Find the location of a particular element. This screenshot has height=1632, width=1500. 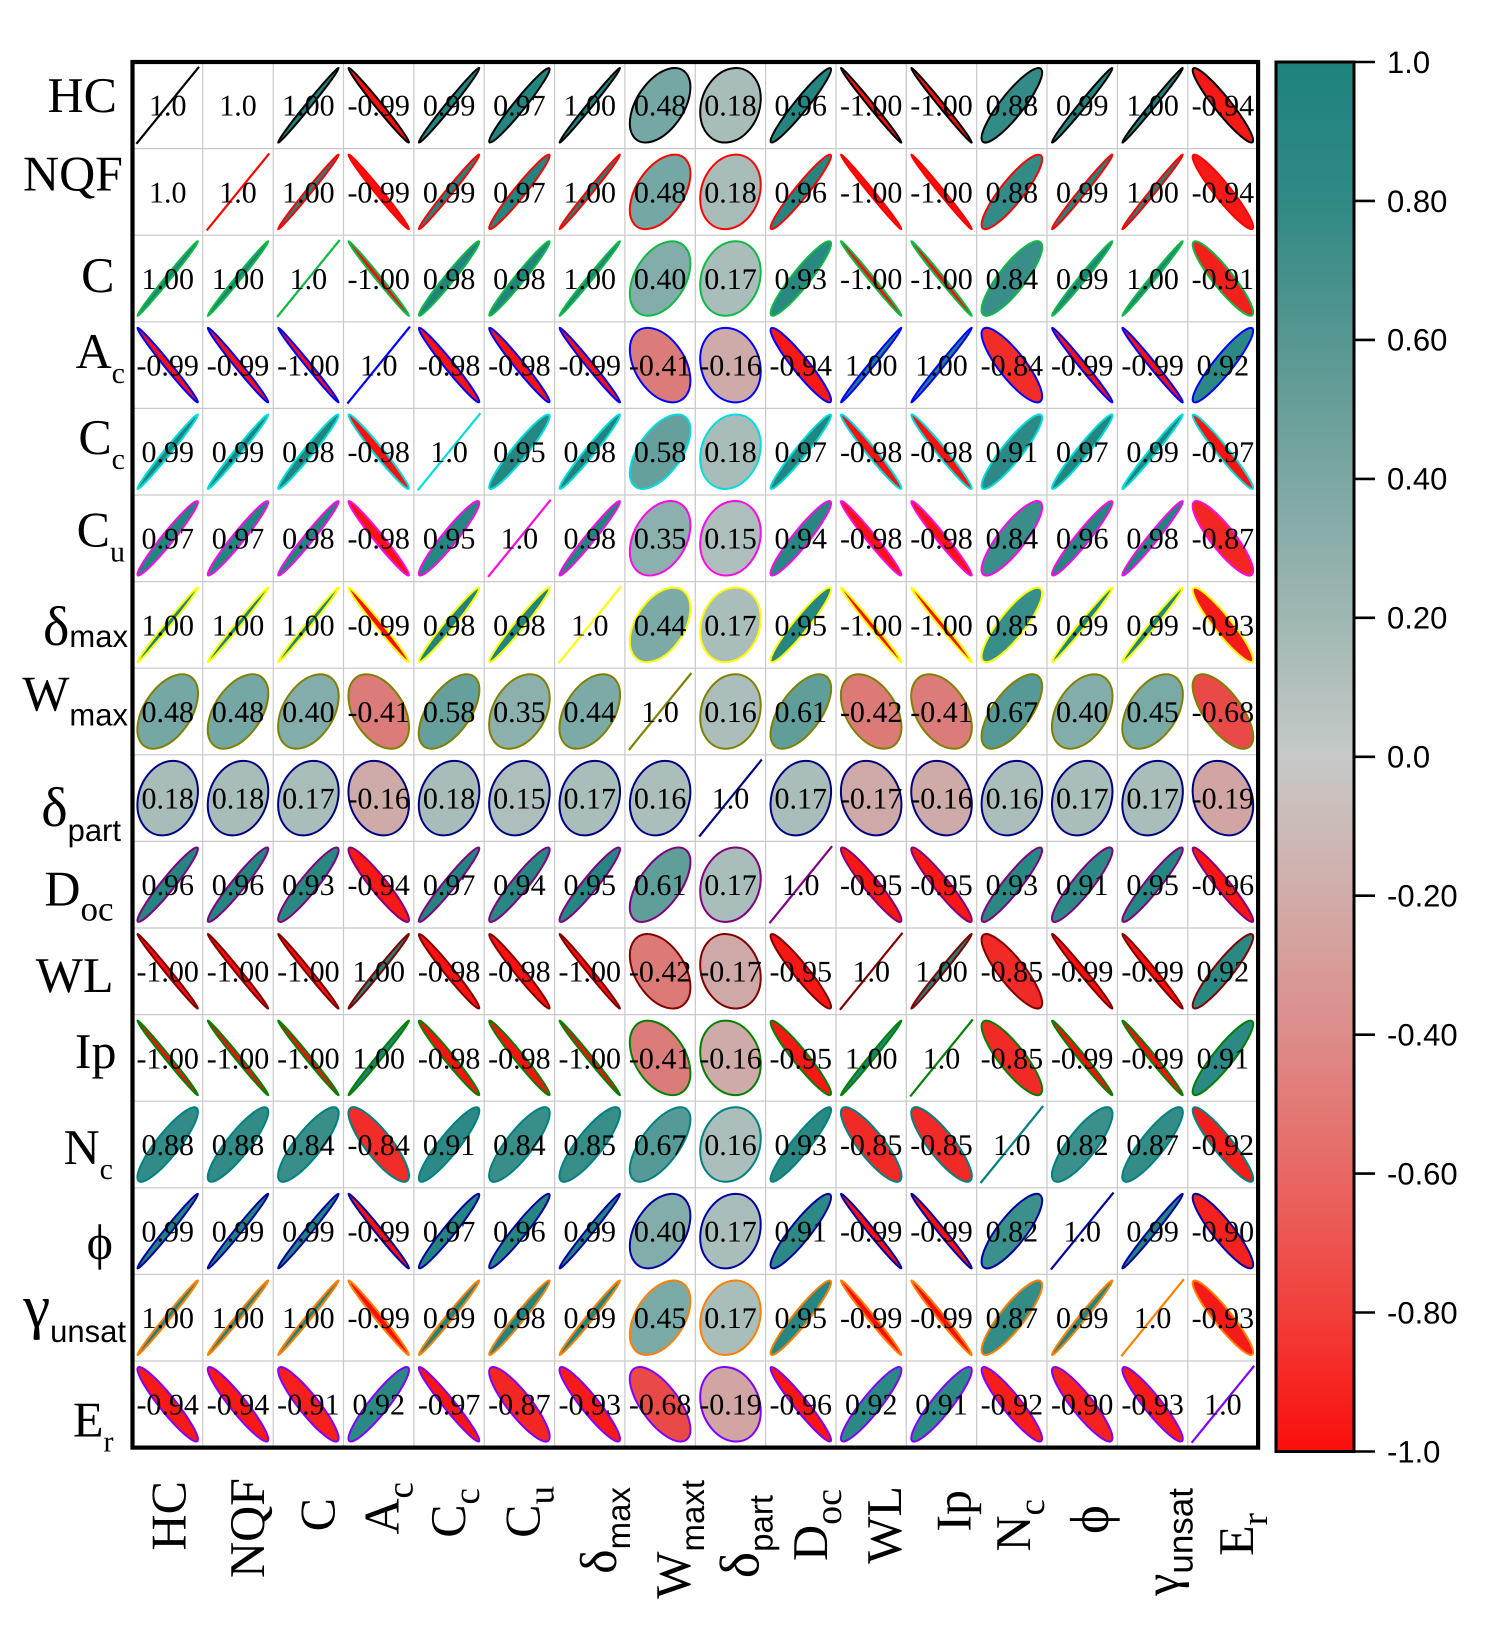

svg-text: -0.93 is located at coordinates (1223, 625).